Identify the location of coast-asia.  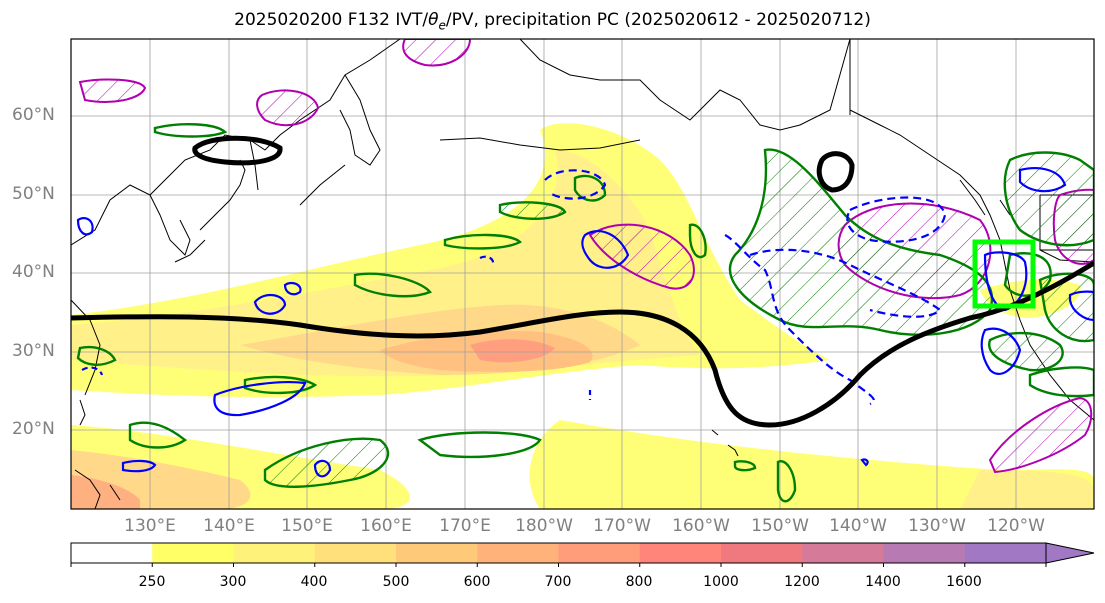
(236, 142).